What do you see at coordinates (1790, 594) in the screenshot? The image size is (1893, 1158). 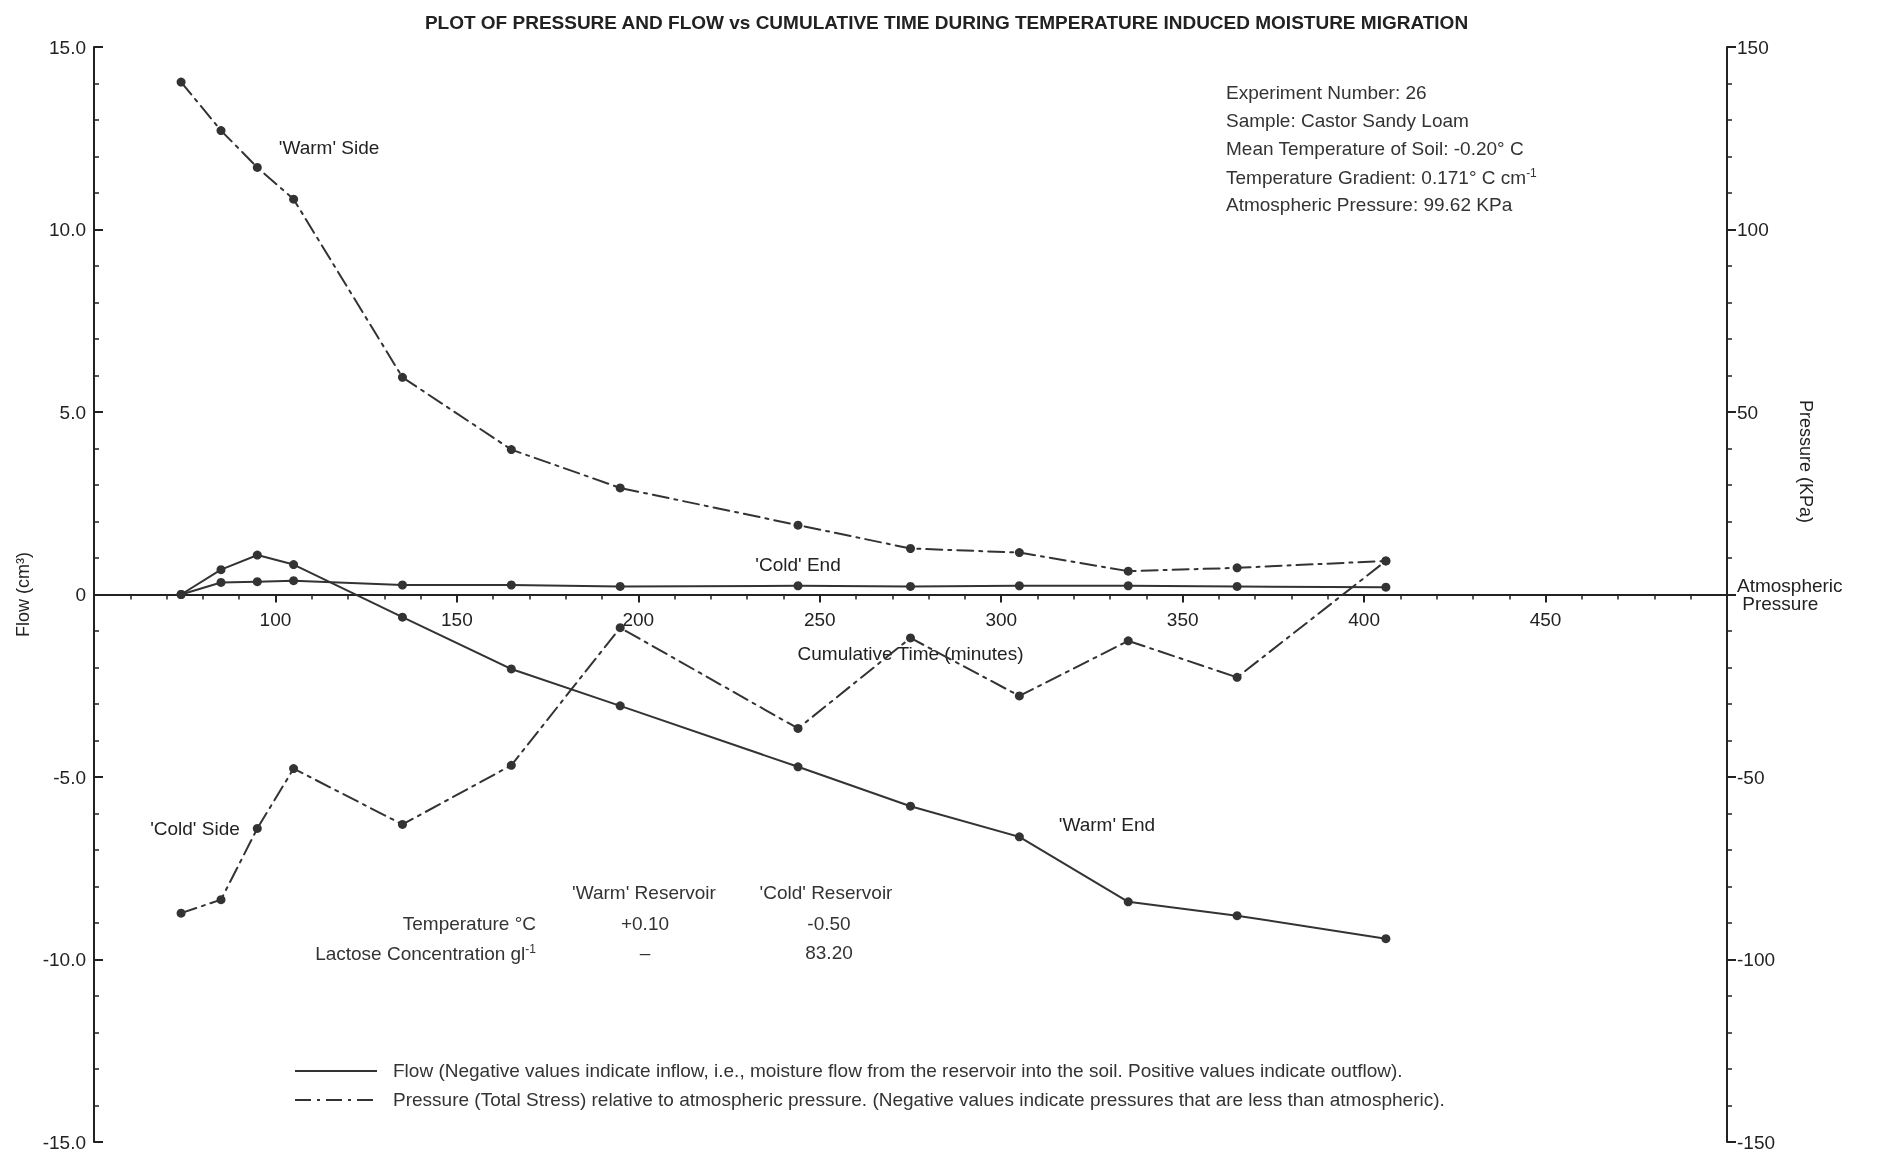 I see `y2-tick-label: Atmospheric Pressure` at bounding box center [1790, 594].